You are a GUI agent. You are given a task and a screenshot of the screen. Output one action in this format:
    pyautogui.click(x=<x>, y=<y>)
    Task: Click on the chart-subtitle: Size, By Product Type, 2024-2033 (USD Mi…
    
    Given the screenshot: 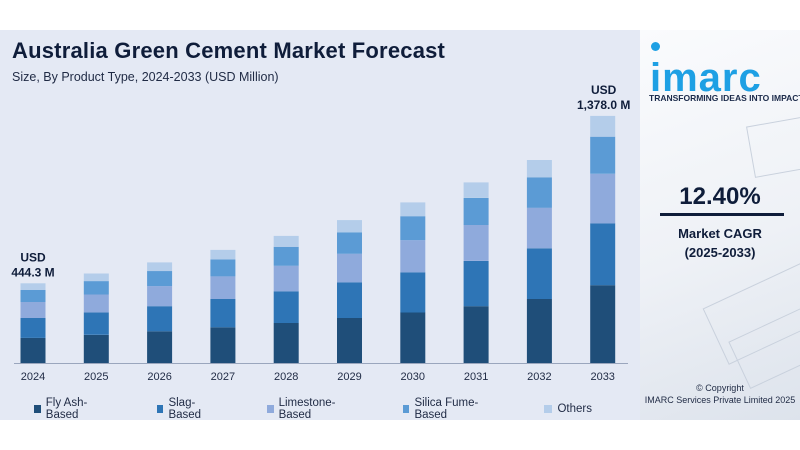 What is the action you would take?
    pyautogui.click(x=145, y=77)
    